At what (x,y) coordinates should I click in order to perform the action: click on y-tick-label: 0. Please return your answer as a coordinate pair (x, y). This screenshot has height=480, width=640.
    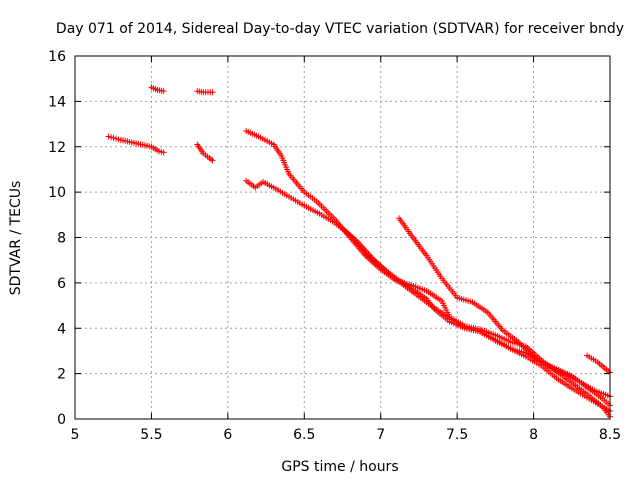
    Looking at the image, I should click on (61, 420).